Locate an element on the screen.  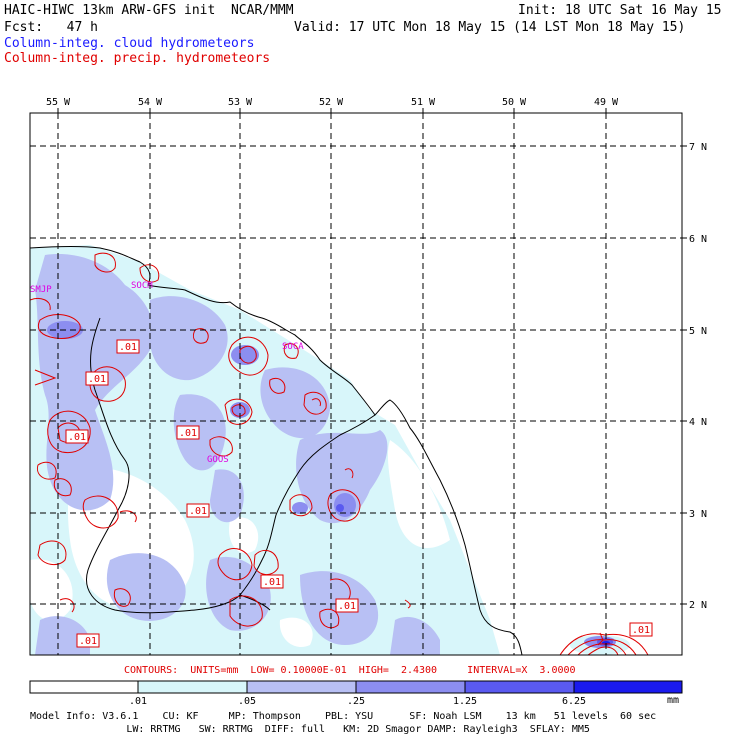
colorbar-tick: .25 is located at coordinates (356, 701).